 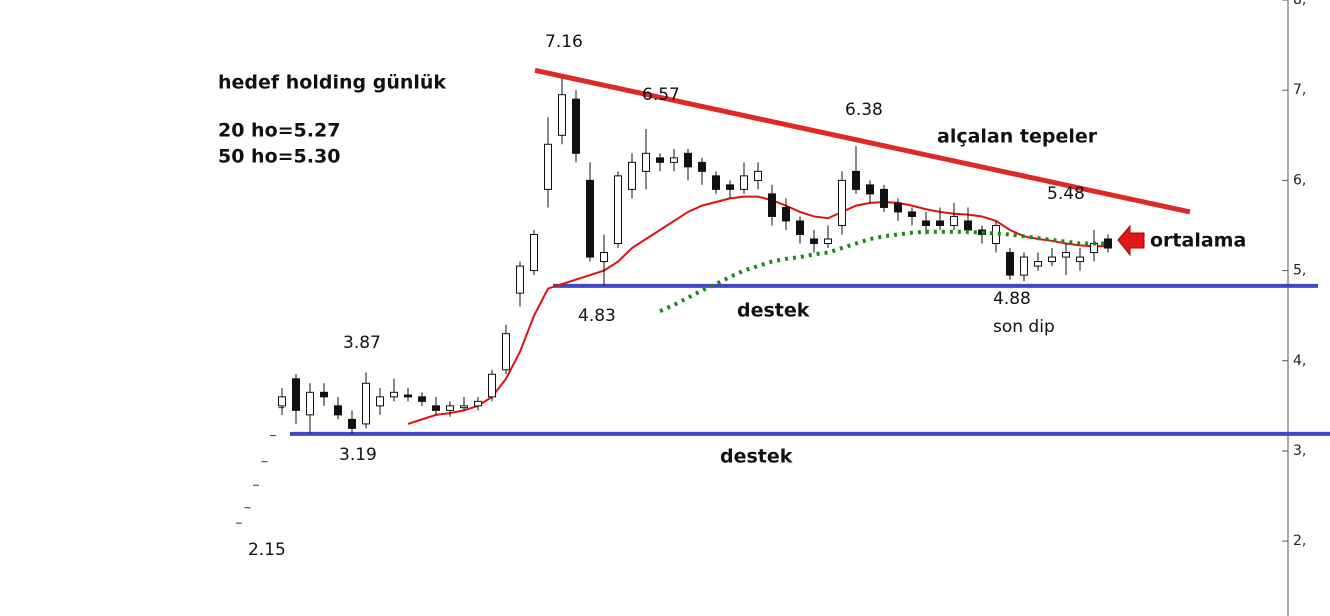 What do you see at coordinates (279, 131) in the screenshot?
I see `annotation: 20 ho=5.27` at bounding box center [279, 131].